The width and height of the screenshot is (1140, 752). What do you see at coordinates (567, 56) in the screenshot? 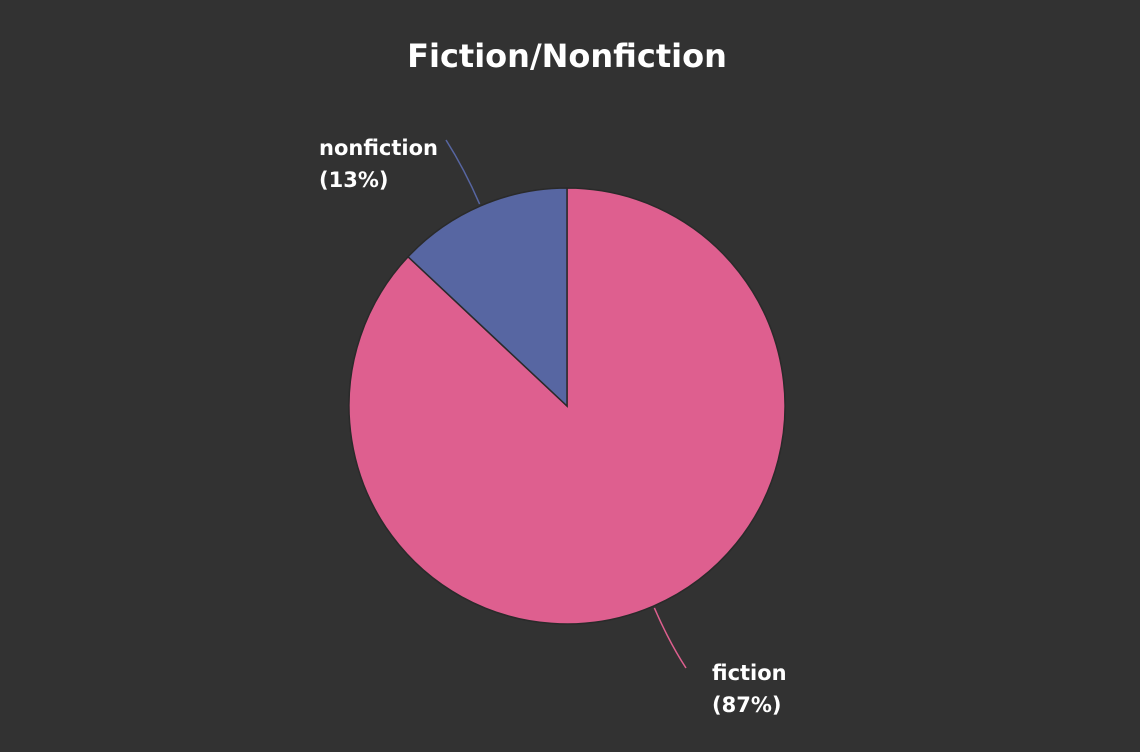
I see `chart-title: Fiction/Nonfiction` at bounding box center [567, 56].